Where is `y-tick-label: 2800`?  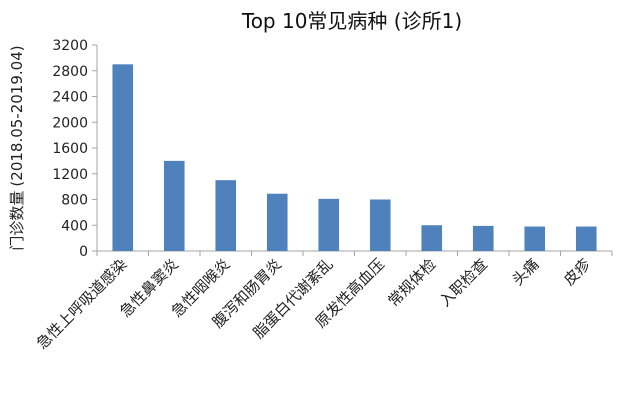 y-tick-label: 2800 is located at coordinates (70, 72).